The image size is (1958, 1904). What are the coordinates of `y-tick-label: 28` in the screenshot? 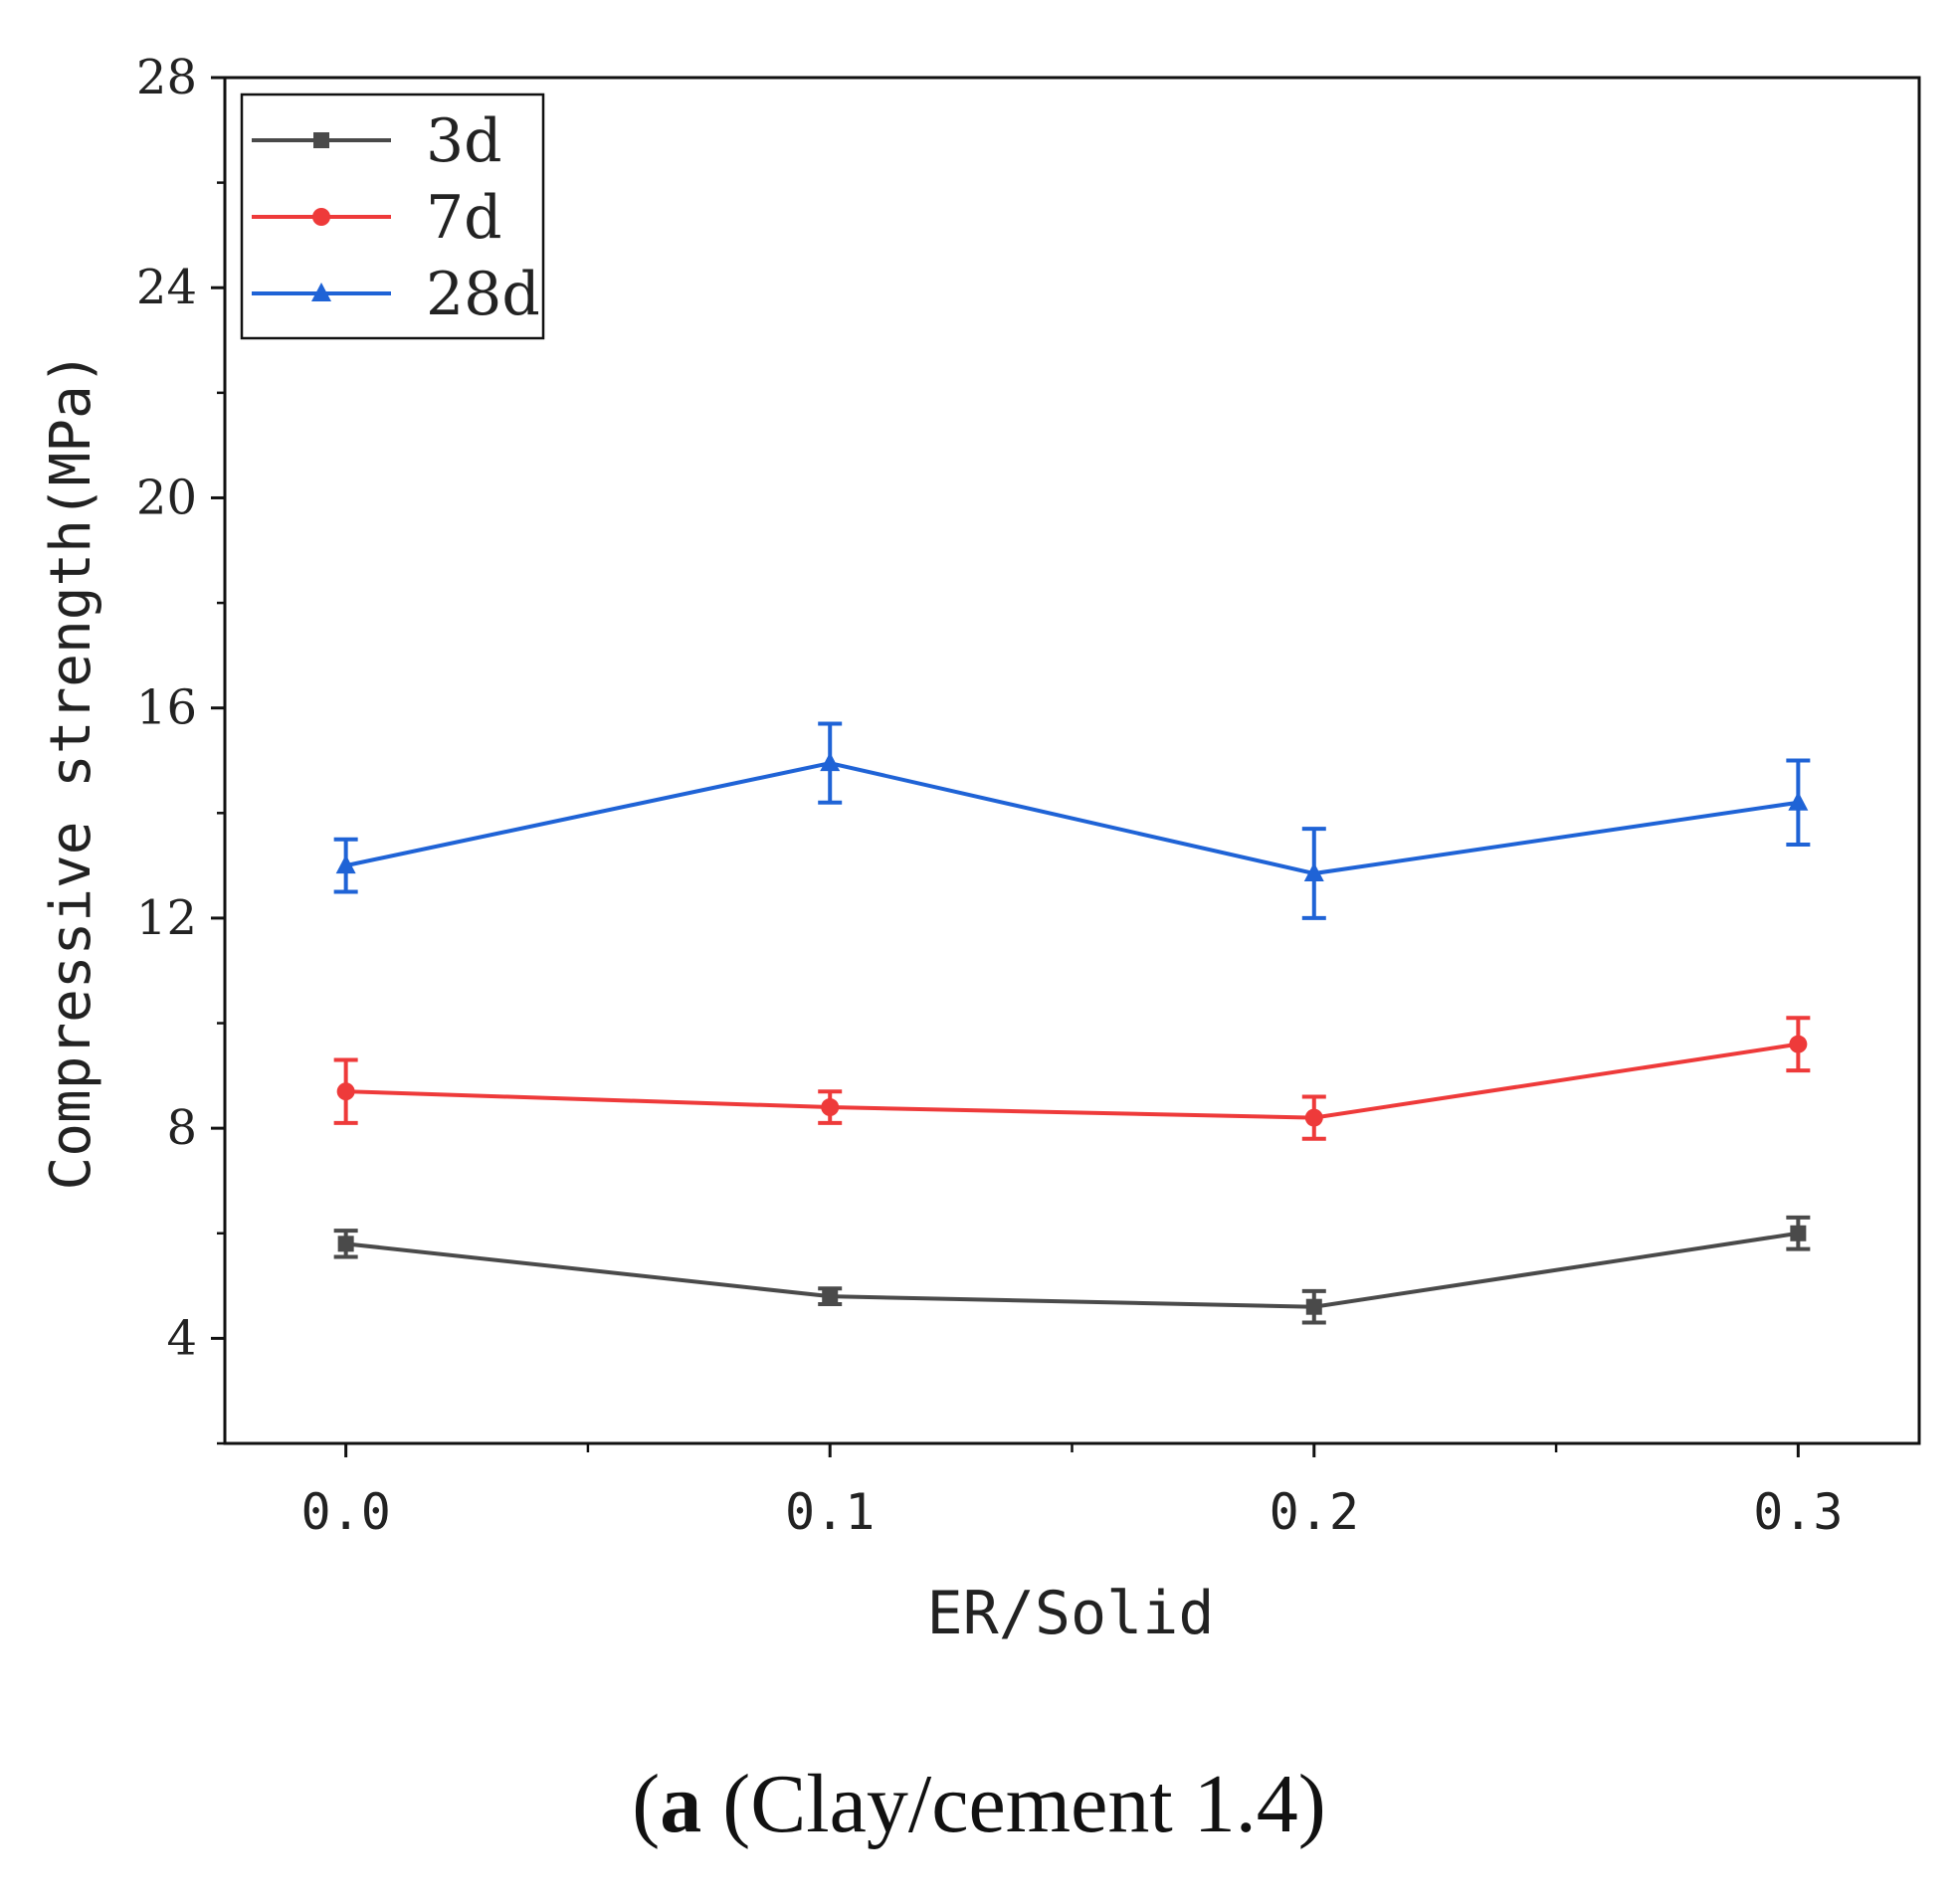 It's located at (166, 77).